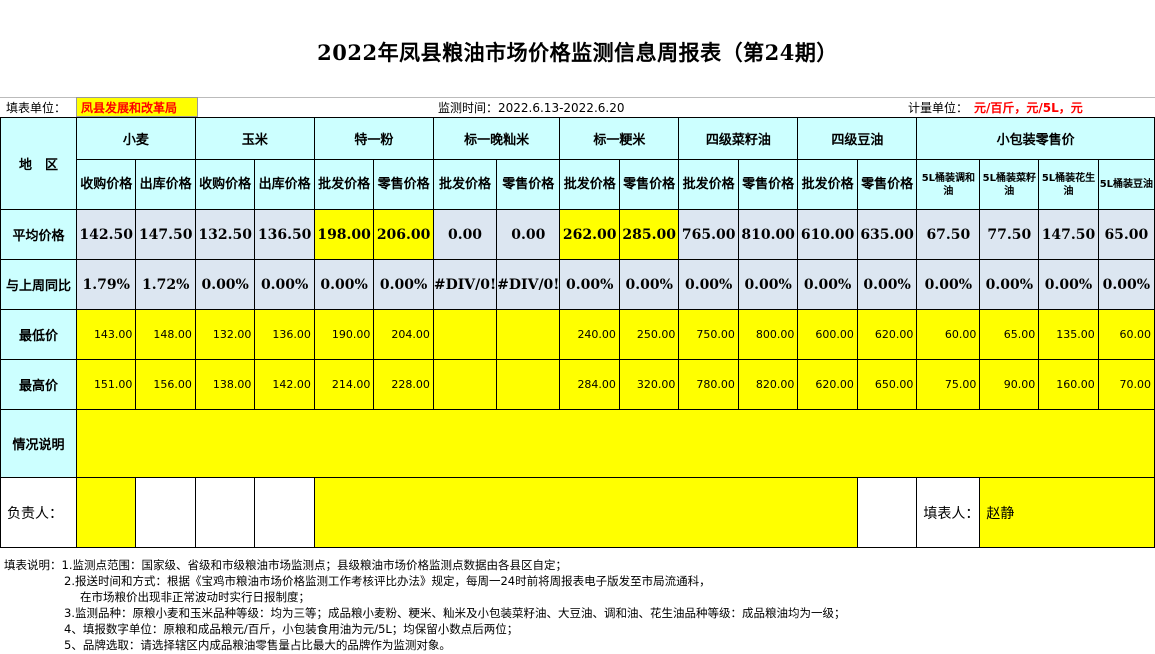  What do you see at coordinates (1126, 384) in the screenshot?
I see `max-value-cell: 70.00` at bounding box center [1126, 384].